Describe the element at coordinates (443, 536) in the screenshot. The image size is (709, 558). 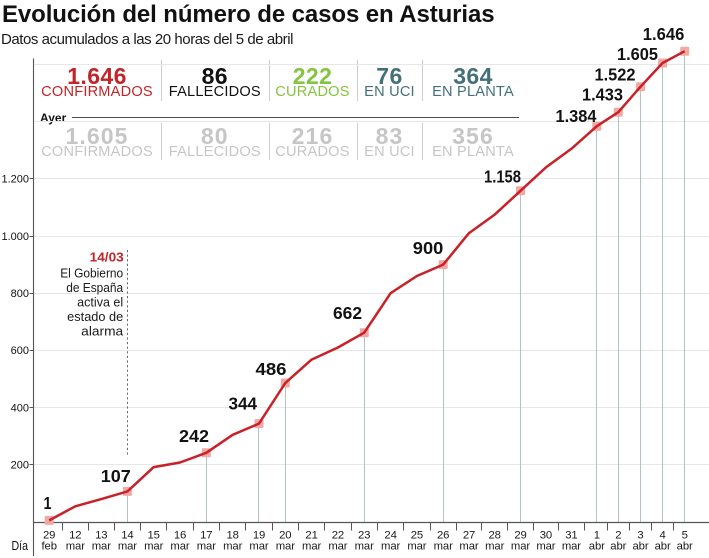
I see `svg-text: 26` at that location.